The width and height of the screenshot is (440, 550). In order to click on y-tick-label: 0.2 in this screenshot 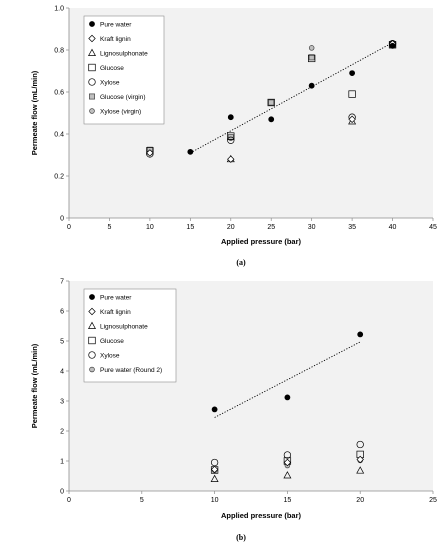, I will do `click(59, 177)`.